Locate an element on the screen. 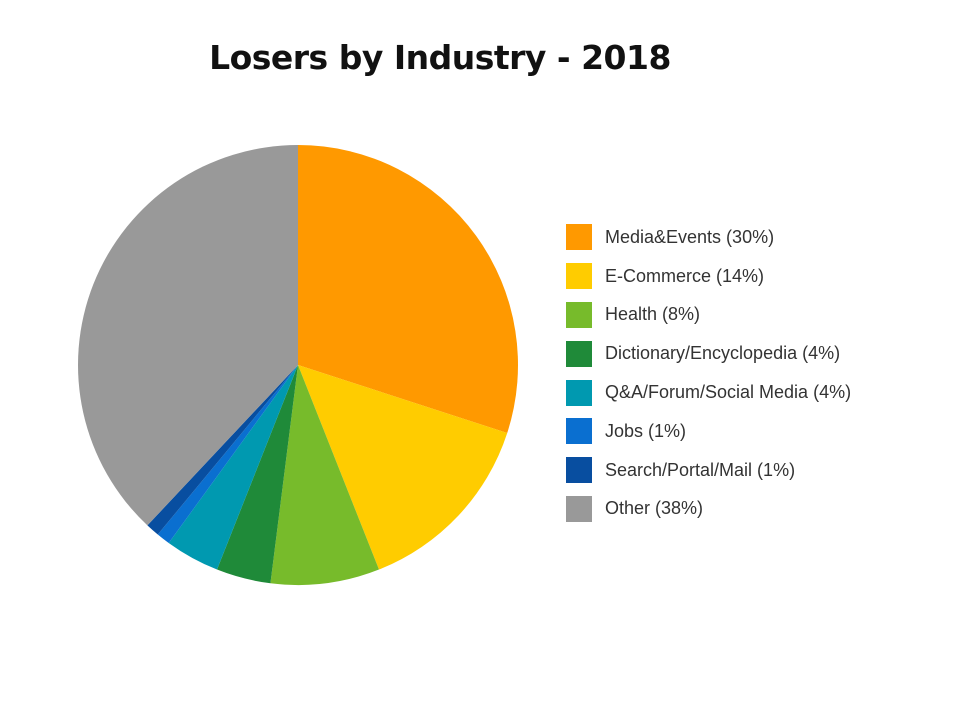  pie-slice-q-a-forum-social-media is located at coordinates (233, 467).